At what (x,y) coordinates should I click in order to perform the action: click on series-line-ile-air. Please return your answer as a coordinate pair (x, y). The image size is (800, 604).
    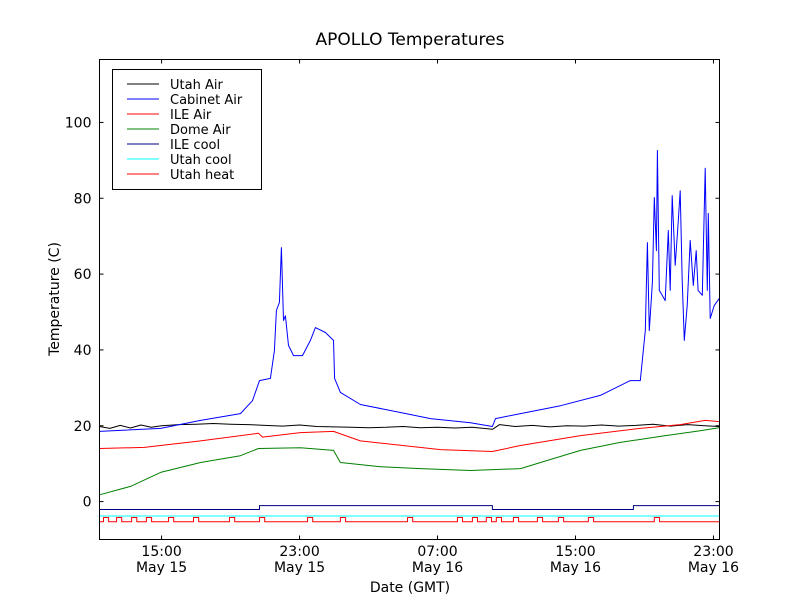
    Looking at the image, I should click on (409, 435).